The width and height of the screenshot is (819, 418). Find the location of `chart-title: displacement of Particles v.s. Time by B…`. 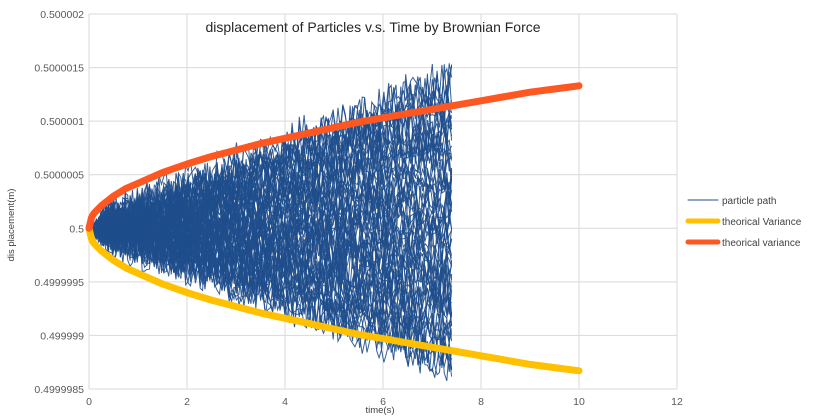

chart-title: displacement of Particles v.s. Time by B… is located at coordinates (372, 27).